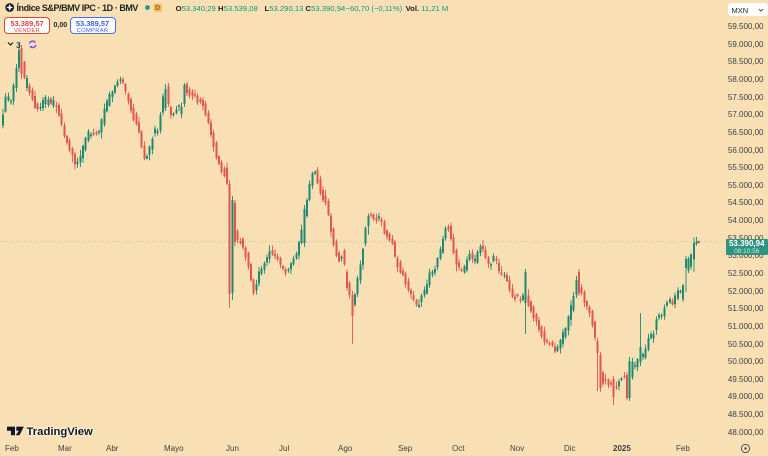  What do you see at coordinates (60, 432) in the screenshot?
I see `svg-text: TradingView` at bounding box center [60, 432].